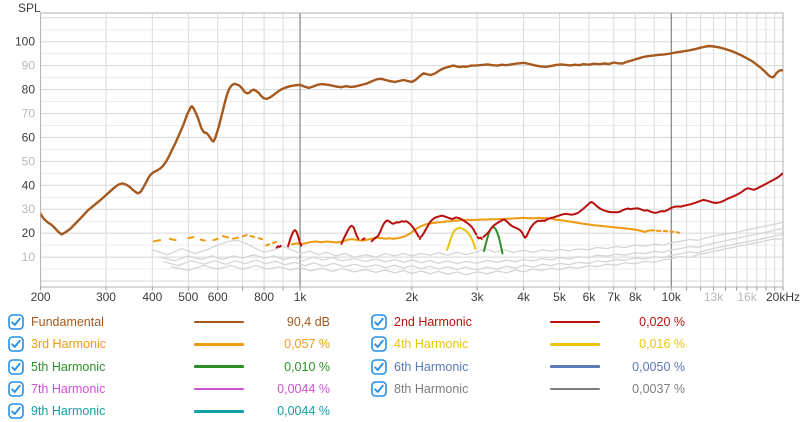  Describe the element at coordinates (25, 42) in the screenshot. I see `y-tick-label: 100` at that location.